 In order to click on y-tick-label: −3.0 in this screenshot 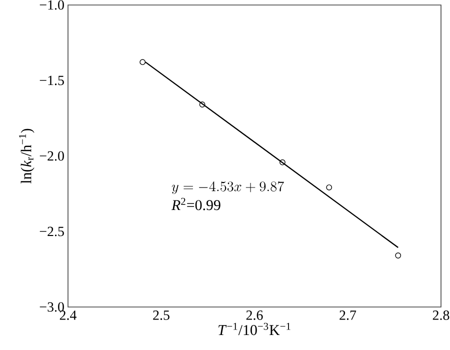, I will do `click(52, 307)`.